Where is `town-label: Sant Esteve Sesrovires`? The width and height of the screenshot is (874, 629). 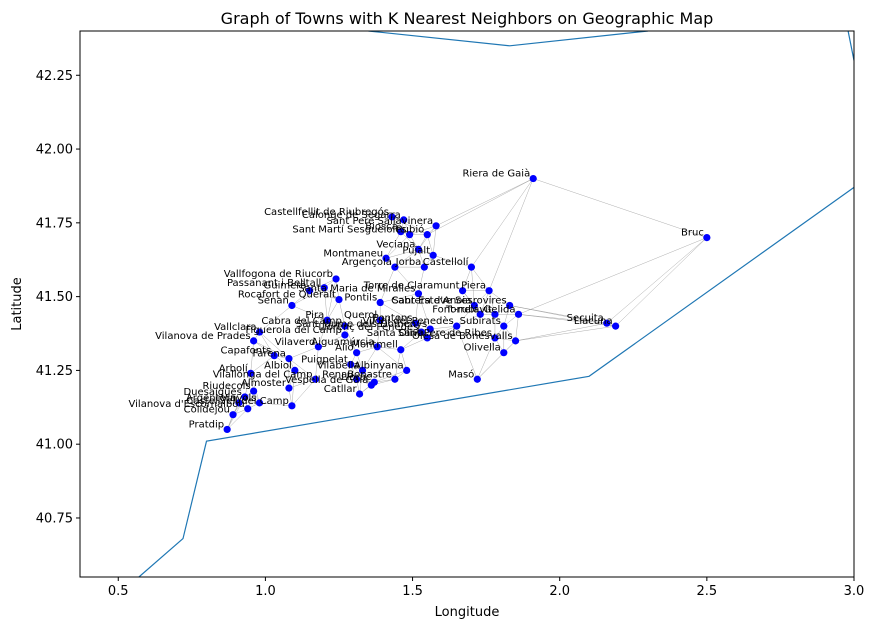 town-label: Sant Esteve Sesrovires is located at coordinates (449, 300).